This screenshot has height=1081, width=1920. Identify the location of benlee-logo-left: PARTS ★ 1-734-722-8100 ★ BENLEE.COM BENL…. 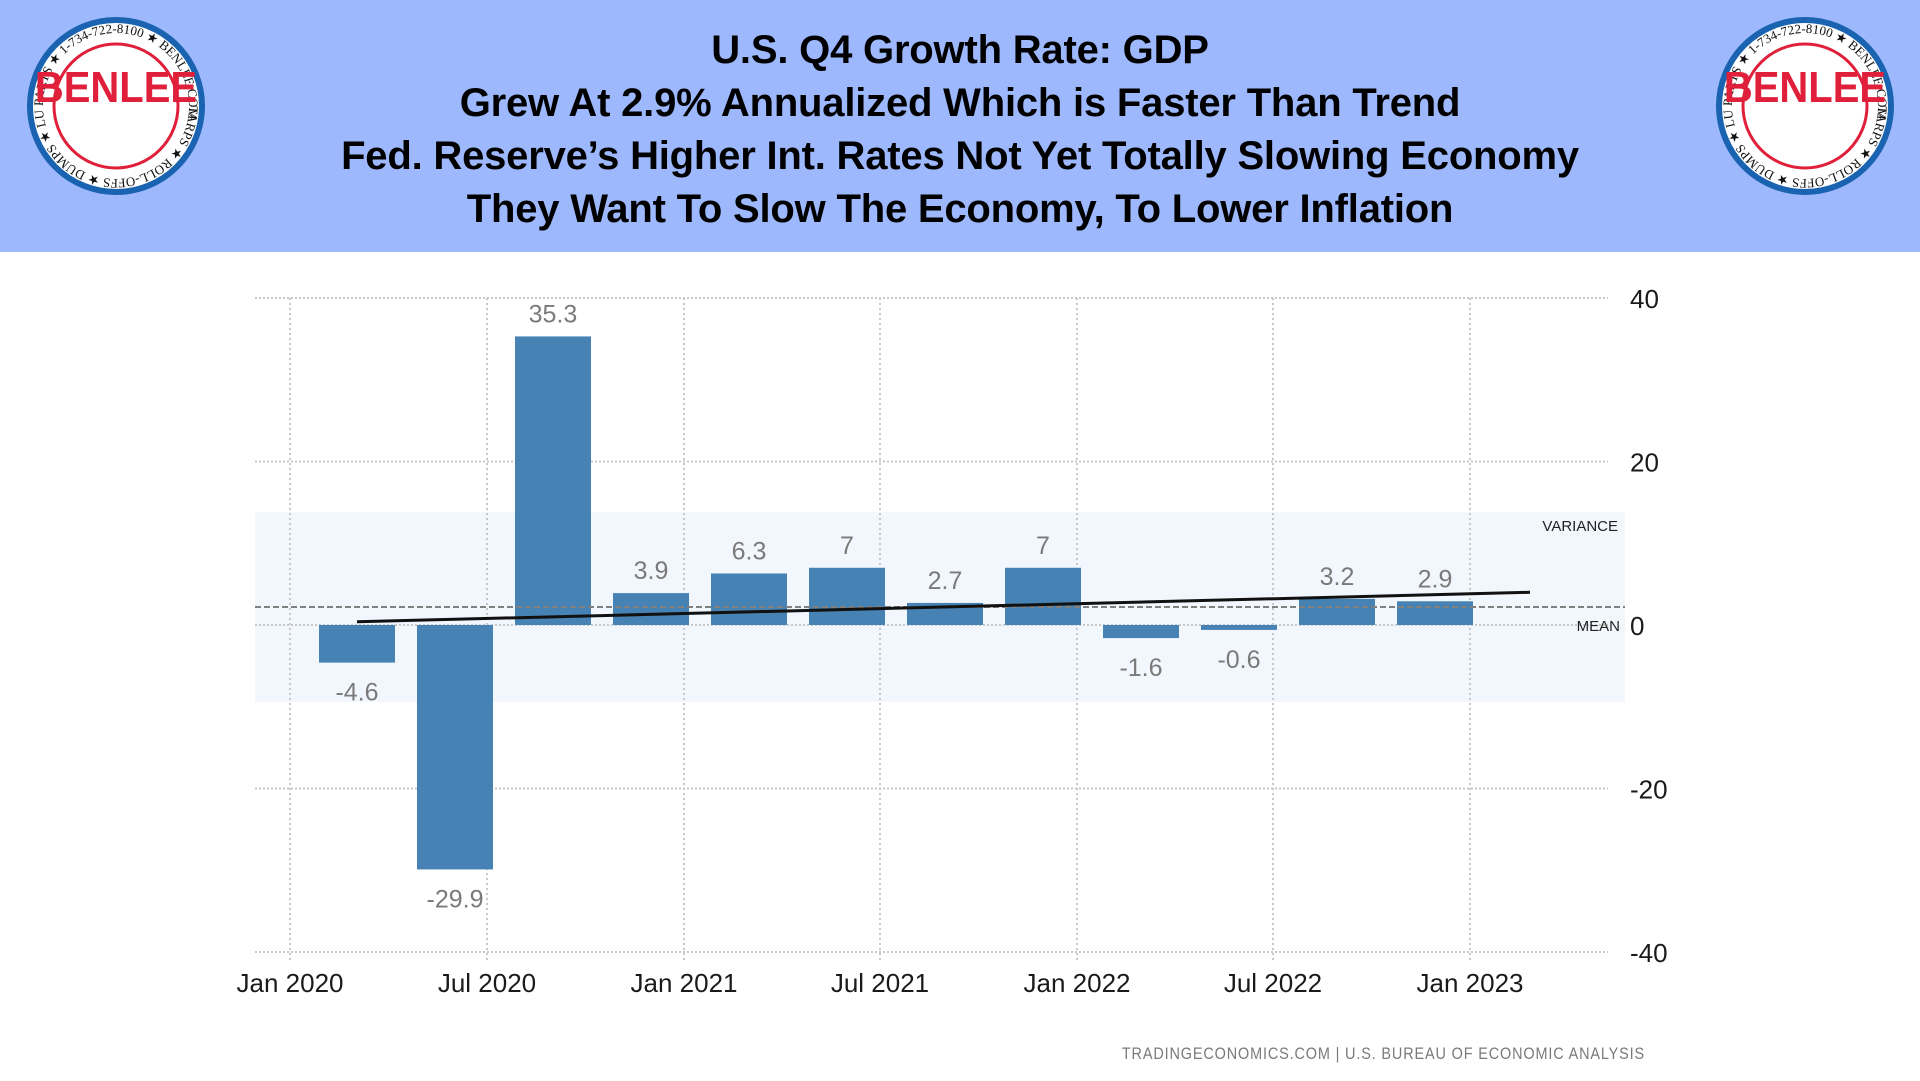
(115, 105).